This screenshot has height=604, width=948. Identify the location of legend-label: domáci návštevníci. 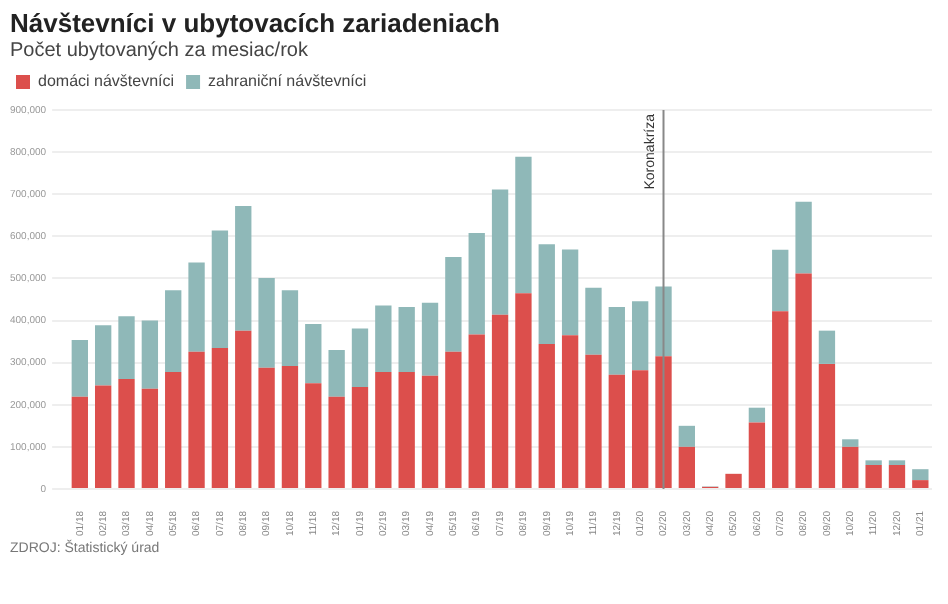
(106, 81).